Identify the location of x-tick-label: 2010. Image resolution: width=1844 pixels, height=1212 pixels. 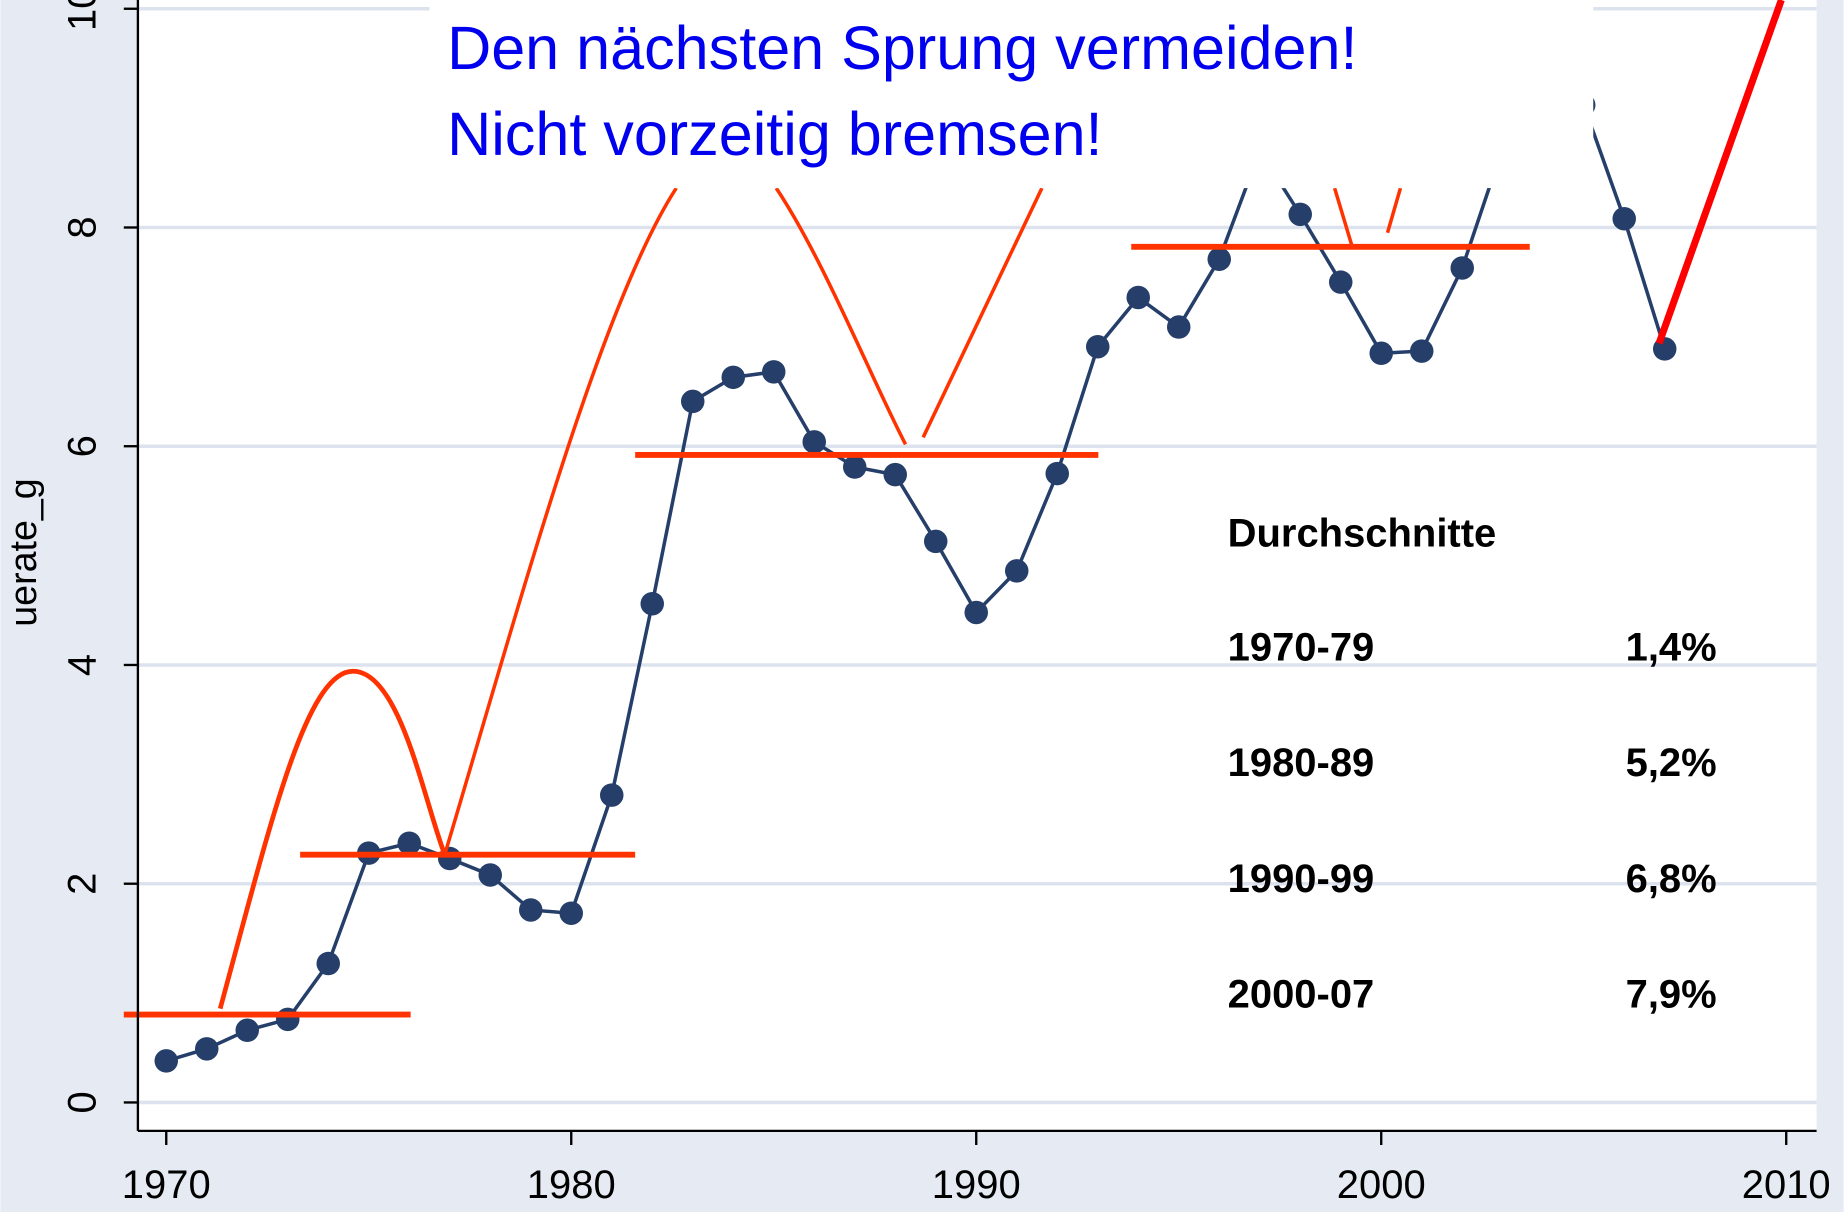
(1786, 1185).